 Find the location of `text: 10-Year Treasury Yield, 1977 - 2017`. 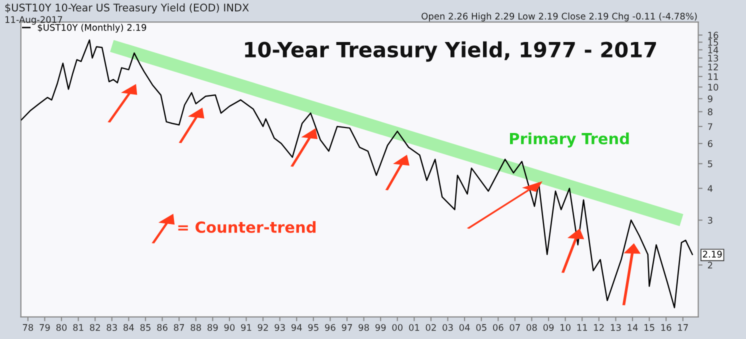

text: 10-Year Treasury Yield, 1977 - 2017 is located at coordinates (450, 51).